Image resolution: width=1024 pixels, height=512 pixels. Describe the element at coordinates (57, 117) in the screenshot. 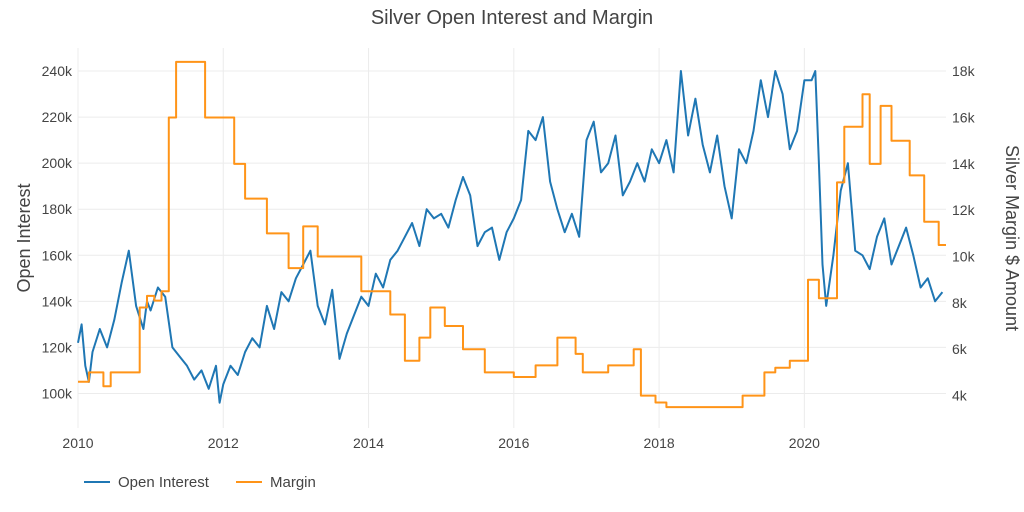

I see `y-tick-label-left: 220k` at that location.